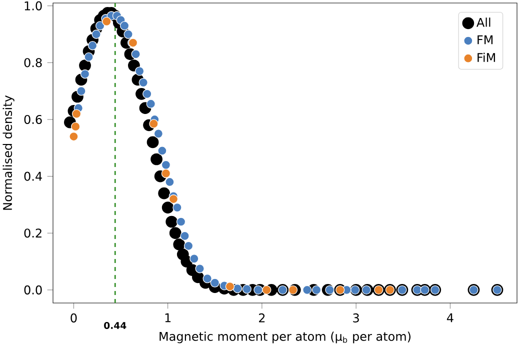 The height and width of the screenshot is (351, 520). What do you see at coordinates (168, 317) in the screenshot?
I see `x-tick-label: 1` at bounding box center [168, 317].